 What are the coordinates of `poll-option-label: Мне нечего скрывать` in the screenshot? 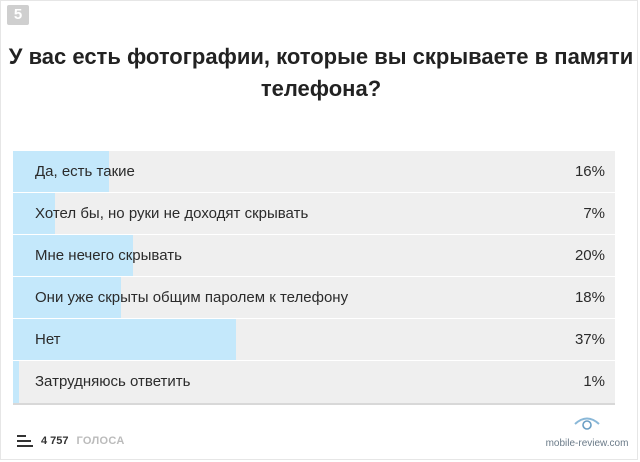 It's located at (108, 255).